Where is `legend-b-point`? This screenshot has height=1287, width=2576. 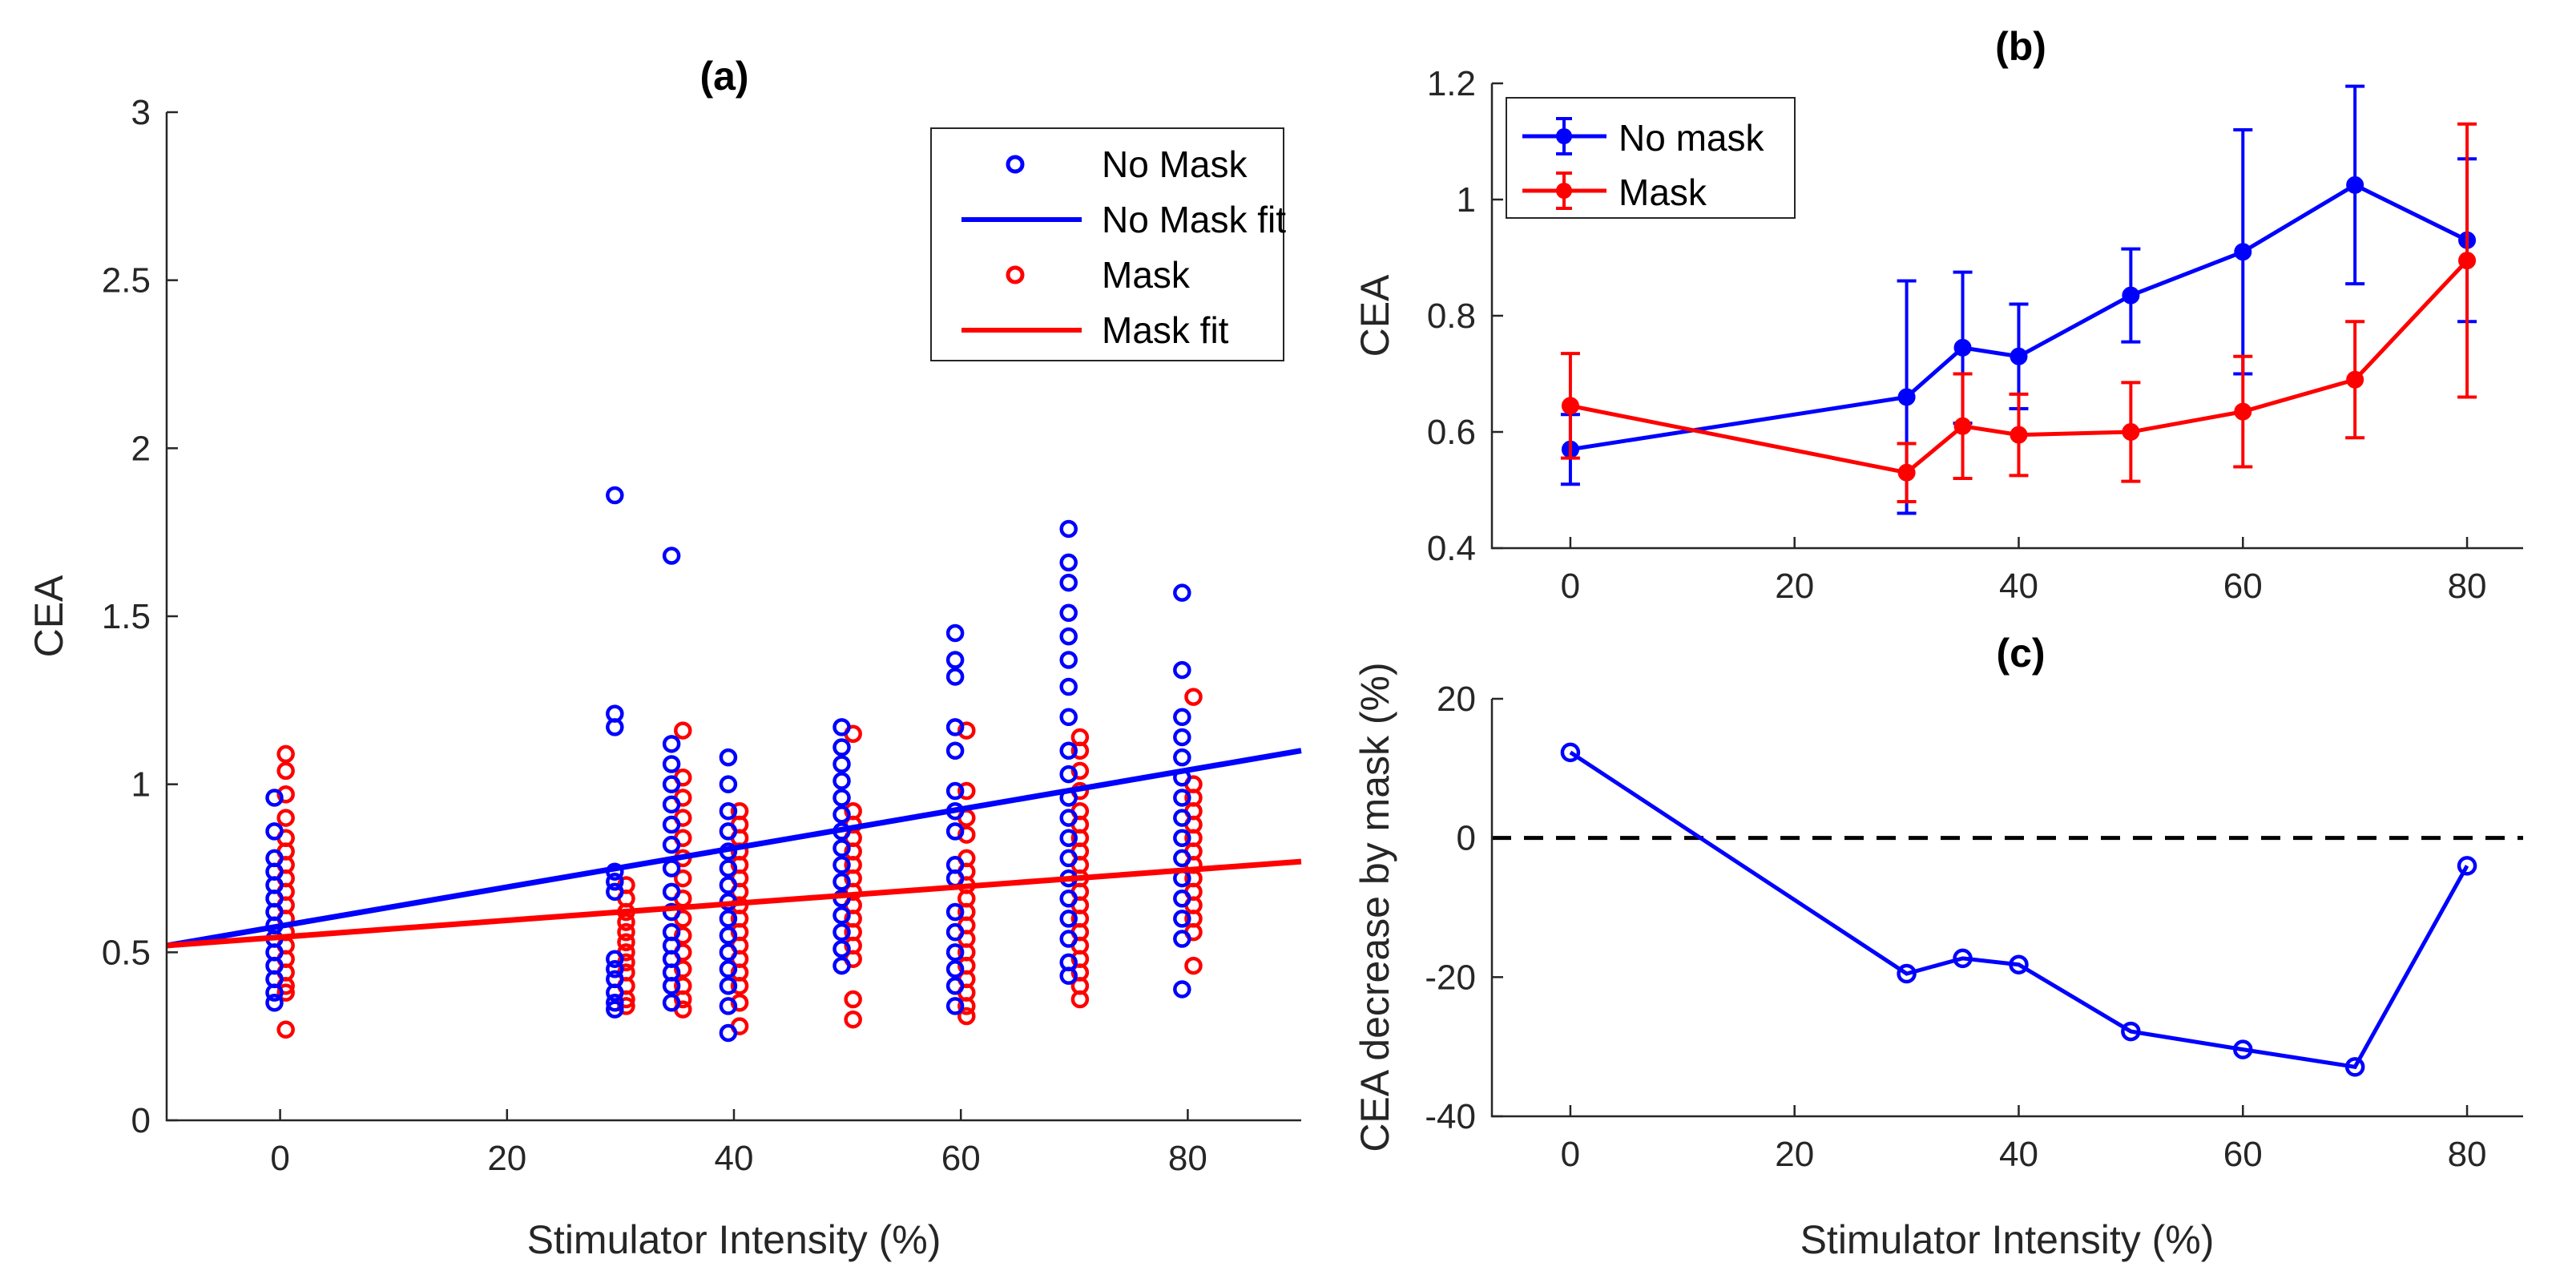
legend-b-point is located at coordinates (1564, 191).